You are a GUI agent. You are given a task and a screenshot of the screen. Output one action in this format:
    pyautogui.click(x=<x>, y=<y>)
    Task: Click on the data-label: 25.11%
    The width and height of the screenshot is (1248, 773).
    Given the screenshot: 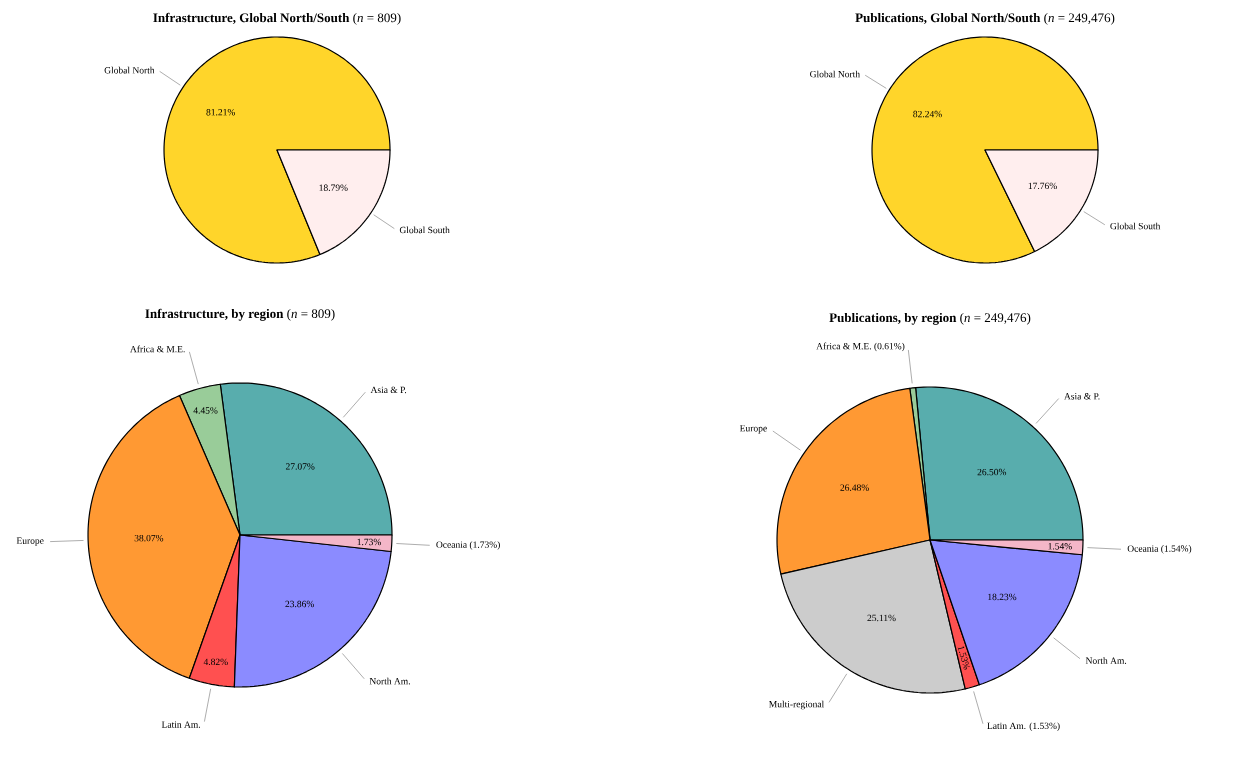 What is the action you would take?
    pyautogui.click(x=881, y=618)
    